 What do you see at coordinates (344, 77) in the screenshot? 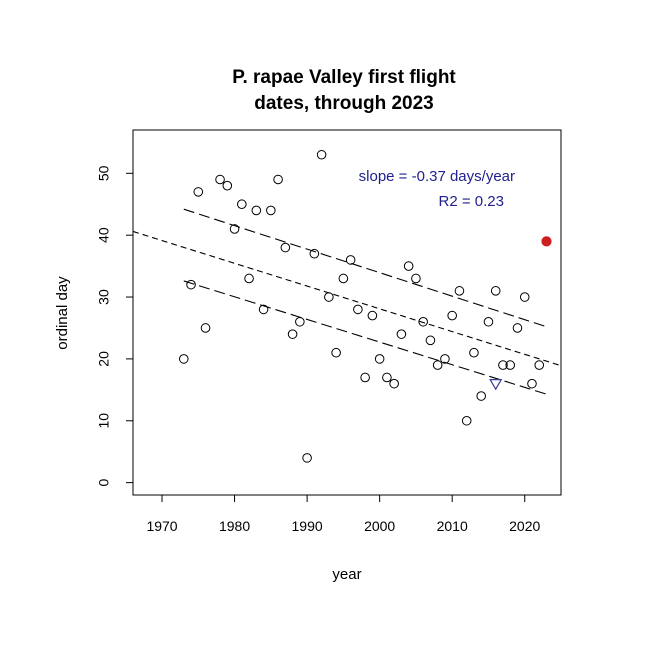
I see `chart-title-line-1: P. rapae Valley first flight` at bounding box center [344, 77].